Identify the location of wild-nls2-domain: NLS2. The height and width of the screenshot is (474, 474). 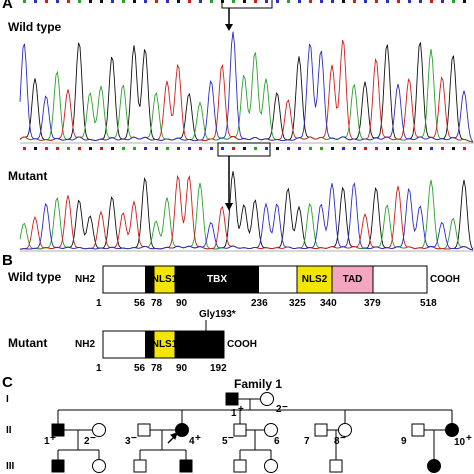
(314, 279).